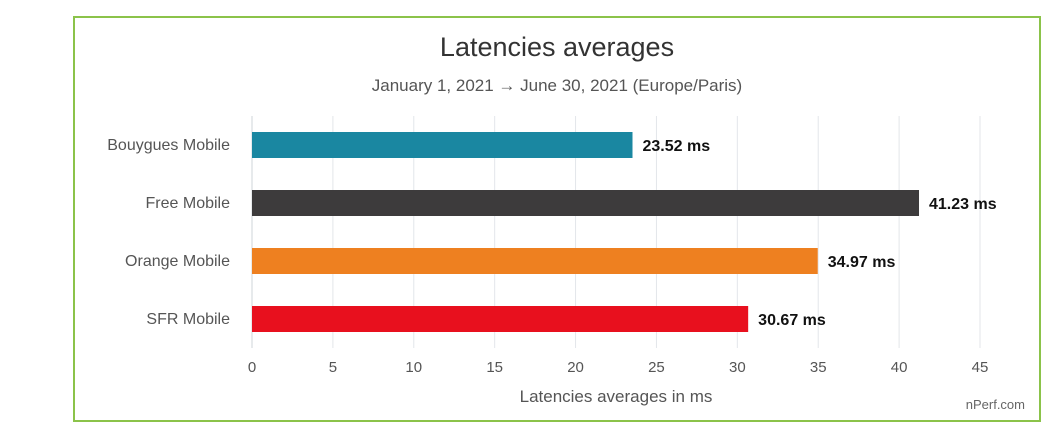  Describe the element at coordinates (529, 3) in the screenshot. I see `cropped-header` at that location.